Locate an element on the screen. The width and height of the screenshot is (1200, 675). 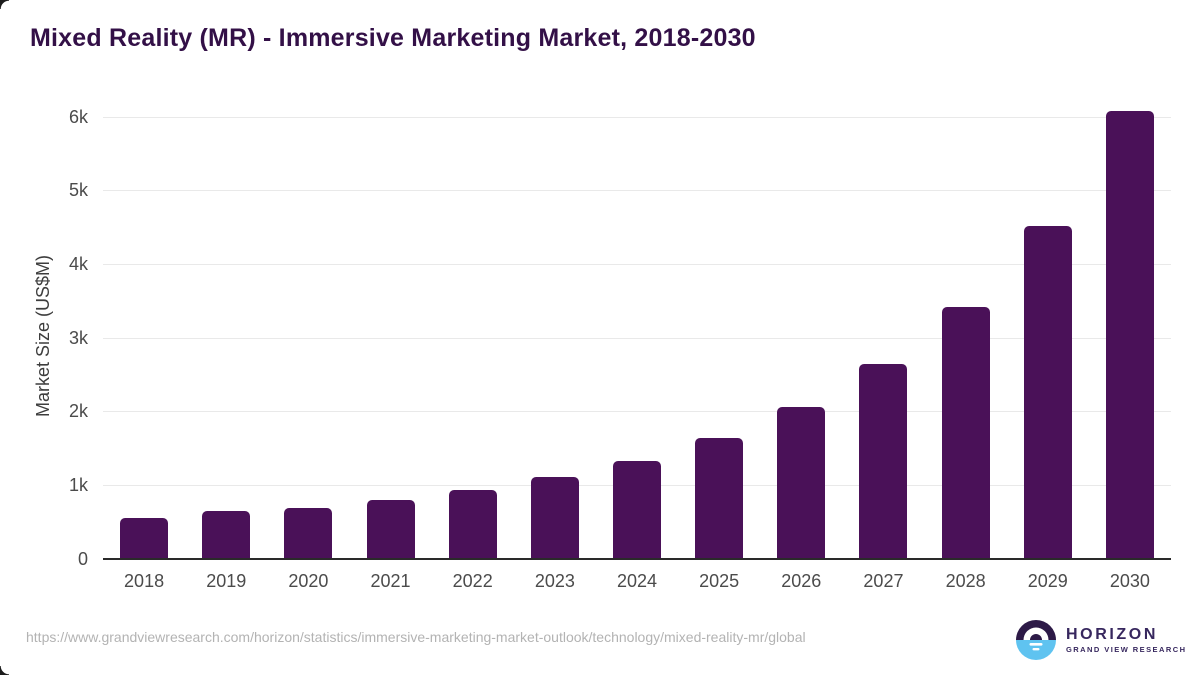
bar-2024 is located at coordinates (637, 509).